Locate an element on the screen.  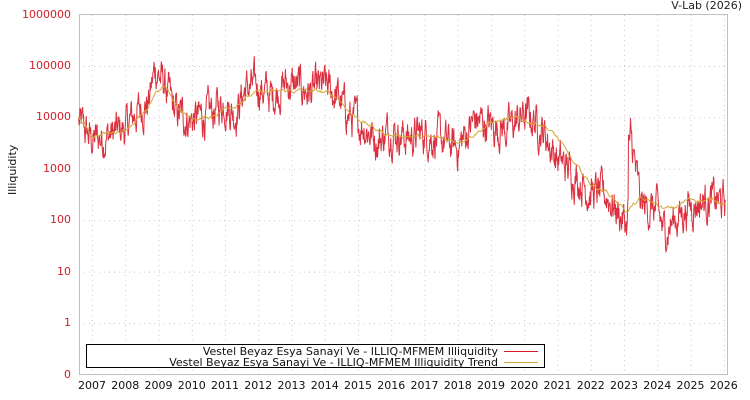
x-tick-label: 2009 is located at coordinates (158, 385).